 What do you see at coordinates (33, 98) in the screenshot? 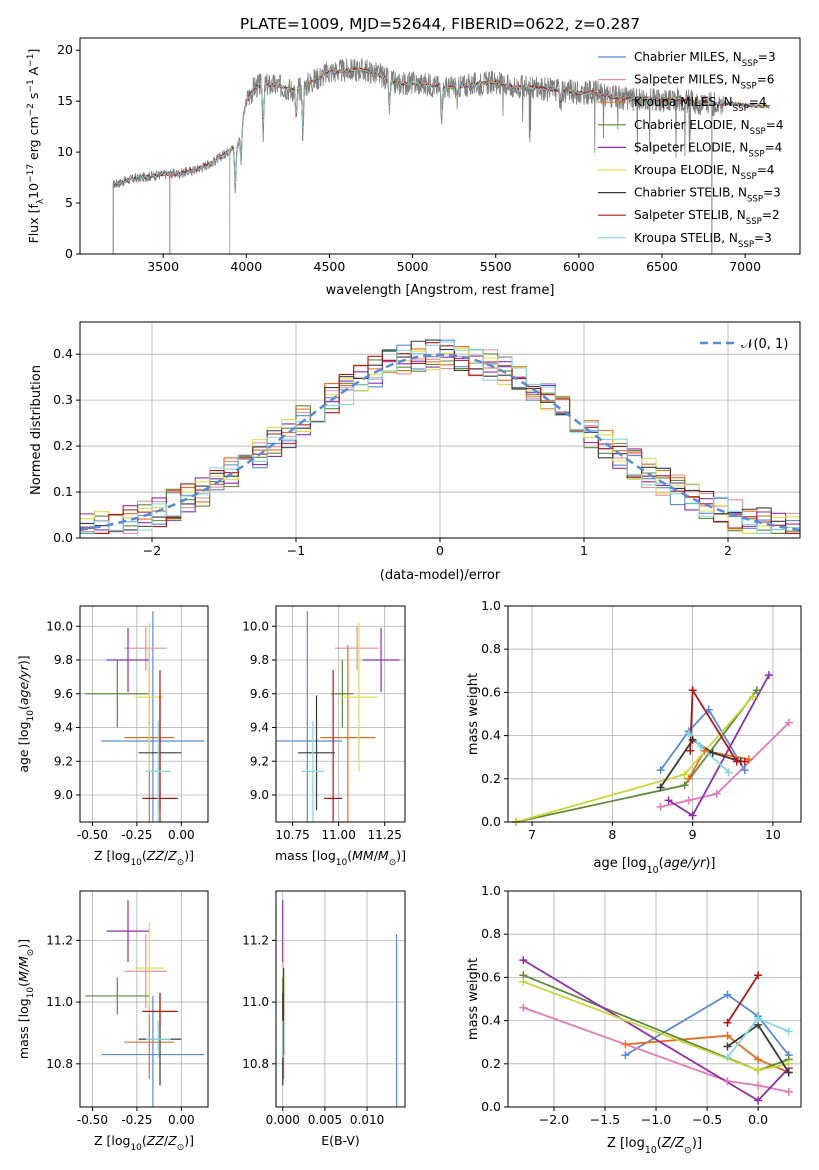
I see `label-part: s` at bounding box center [33, 98].